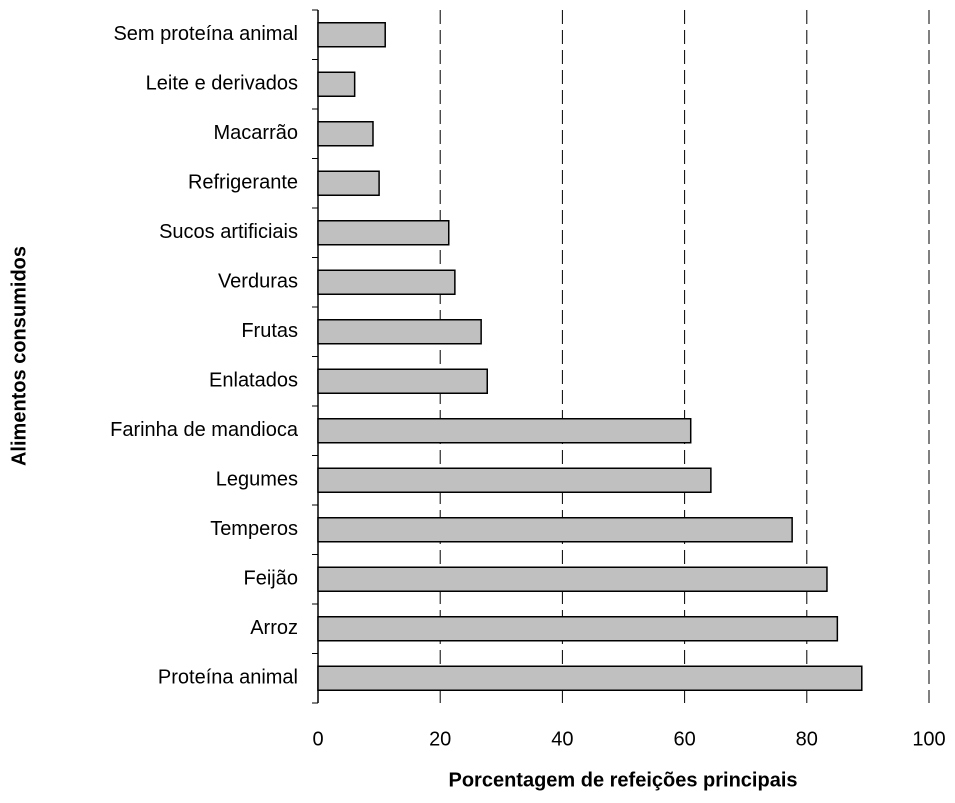 The width and height of the screenshot is (955, 803). I want to click on y-tick-label: Feijão, so click(271, 579).